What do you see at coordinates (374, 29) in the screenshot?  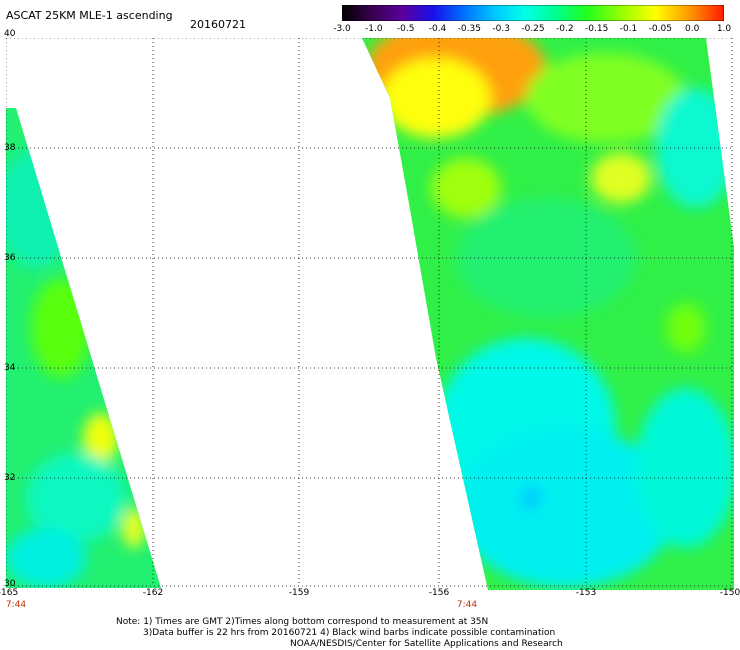 I see `color-scale-label: -1.0` at bounding box center [374, 29].